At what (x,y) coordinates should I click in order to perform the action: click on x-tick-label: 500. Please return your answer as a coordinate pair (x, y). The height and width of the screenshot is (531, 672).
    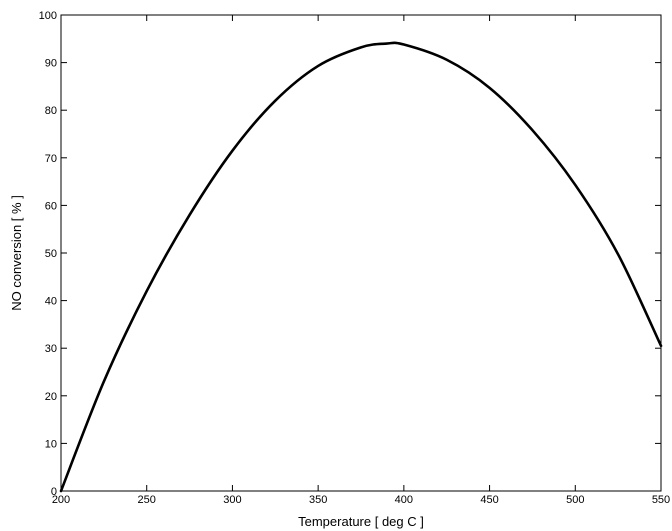
    Looking at the image, I should click on (575, 500).